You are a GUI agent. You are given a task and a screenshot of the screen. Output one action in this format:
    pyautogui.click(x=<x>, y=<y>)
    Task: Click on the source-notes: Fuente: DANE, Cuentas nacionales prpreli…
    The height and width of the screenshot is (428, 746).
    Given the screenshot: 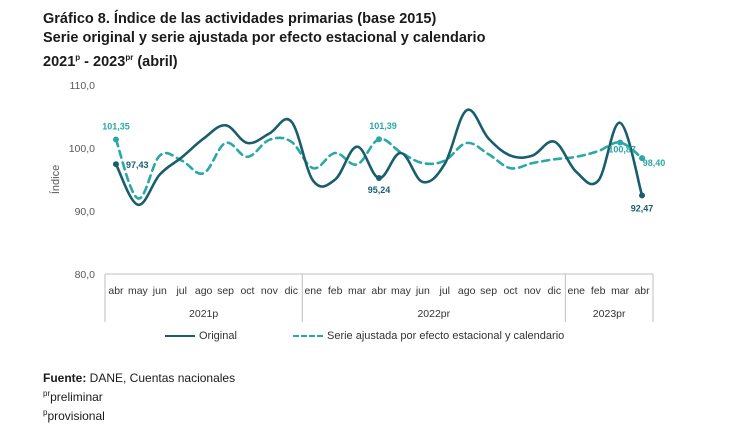 What is the action you would take?
    pyautogui.click(x=139, y=397)
    